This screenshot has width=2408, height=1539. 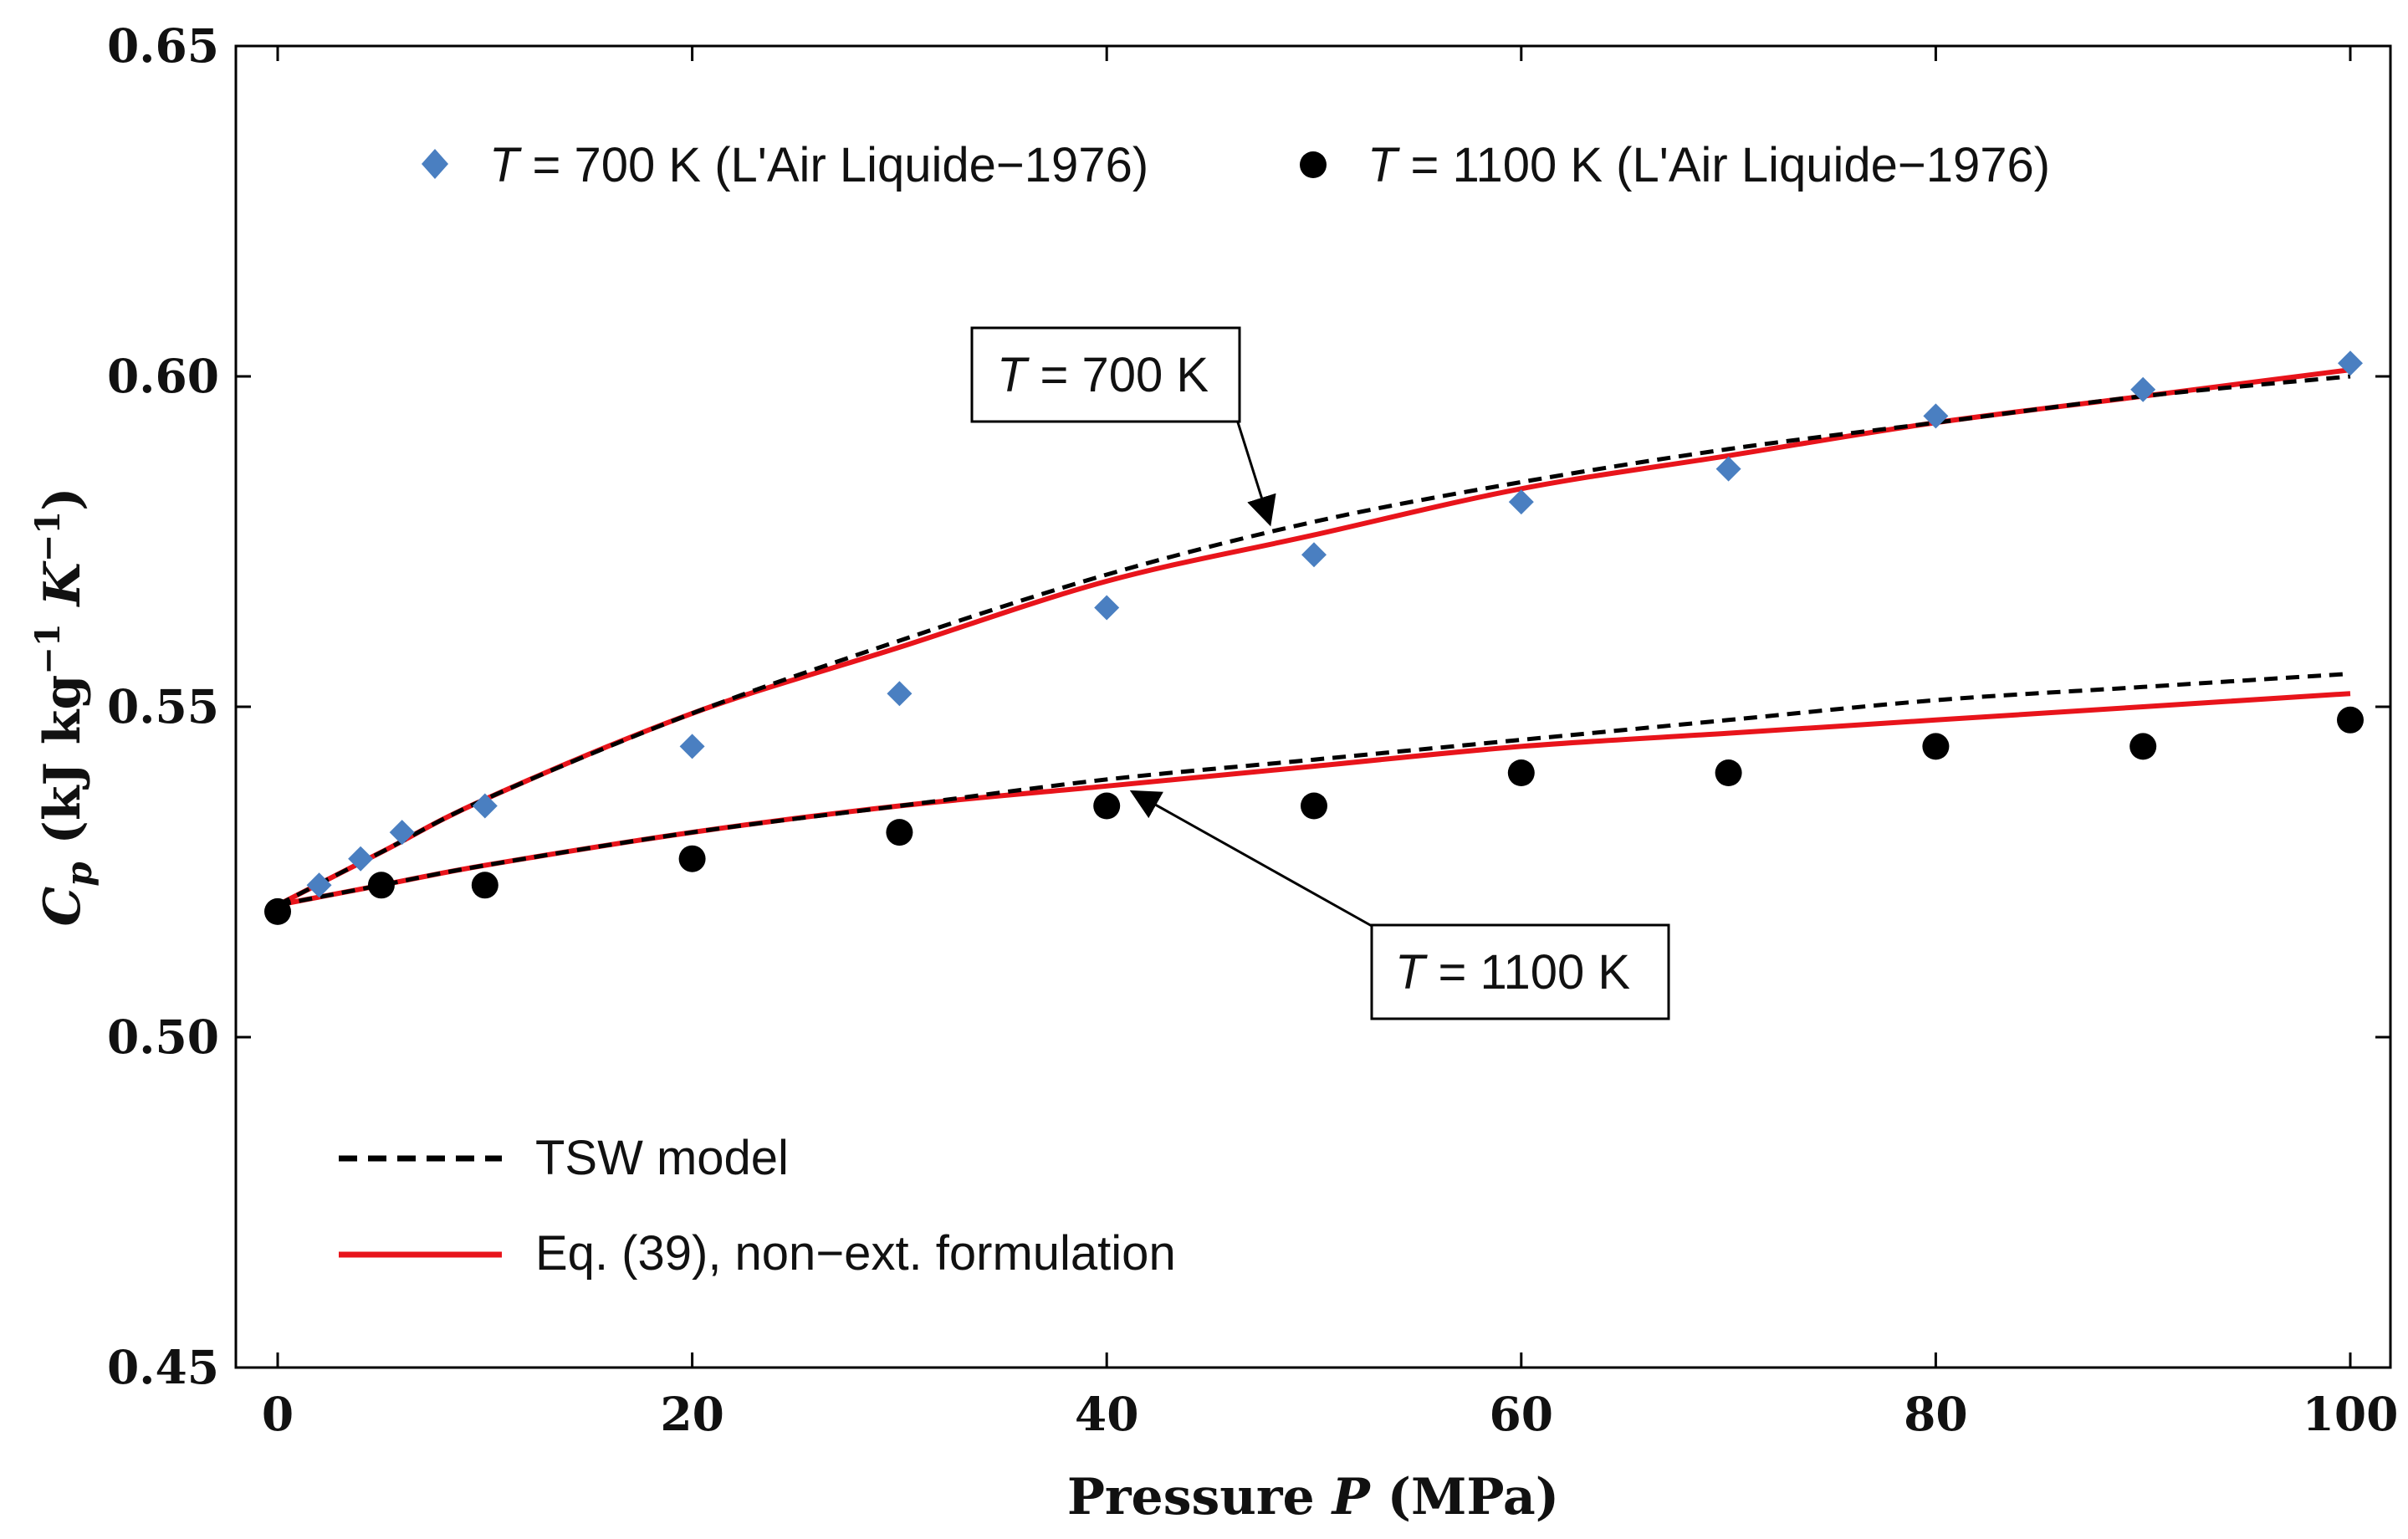 What do you see at coordinates (278, 1414) in the screenshot?
I see `x-tick-label: 0` at bounding box center [278, 1414].